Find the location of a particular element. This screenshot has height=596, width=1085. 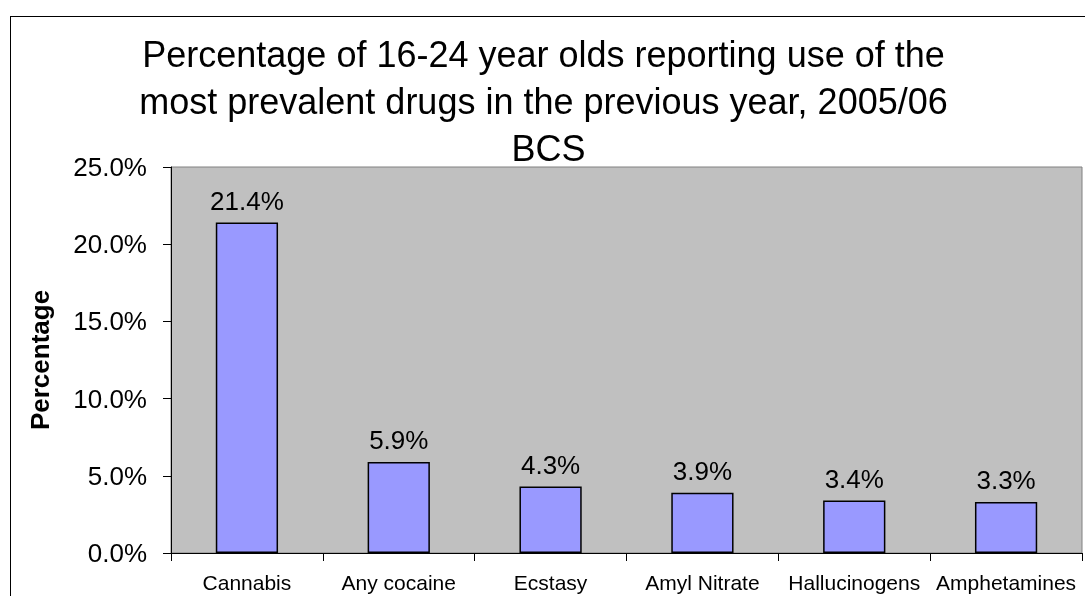

data-label: 3.9% is located at coordinates (702, 470).